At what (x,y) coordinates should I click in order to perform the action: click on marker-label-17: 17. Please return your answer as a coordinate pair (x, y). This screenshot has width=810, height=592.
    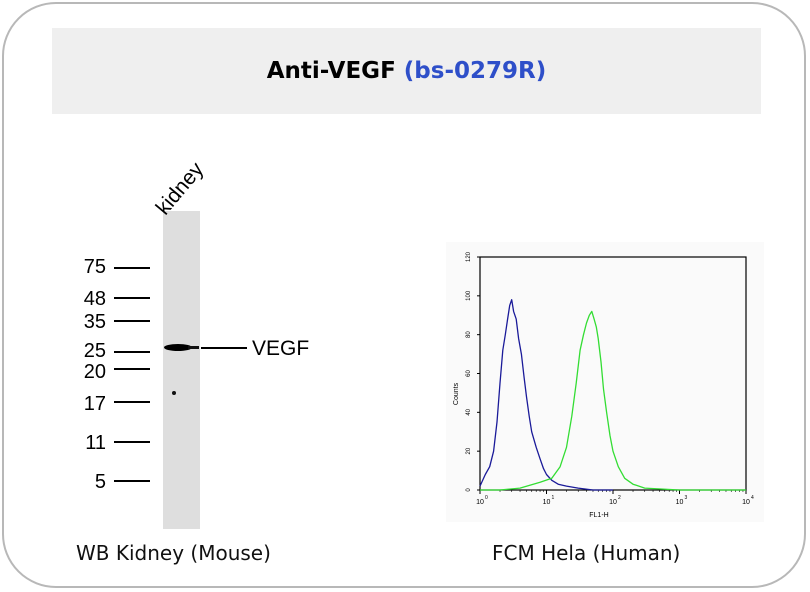
    Looking at the image, I should click on (94, 404).